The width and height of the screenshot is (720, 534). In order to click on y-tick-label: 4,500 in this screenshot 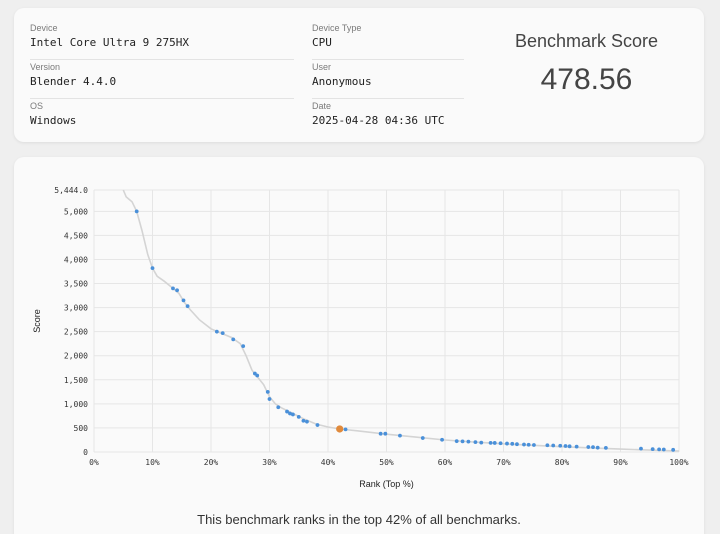, I will do `click(76, 235)`.